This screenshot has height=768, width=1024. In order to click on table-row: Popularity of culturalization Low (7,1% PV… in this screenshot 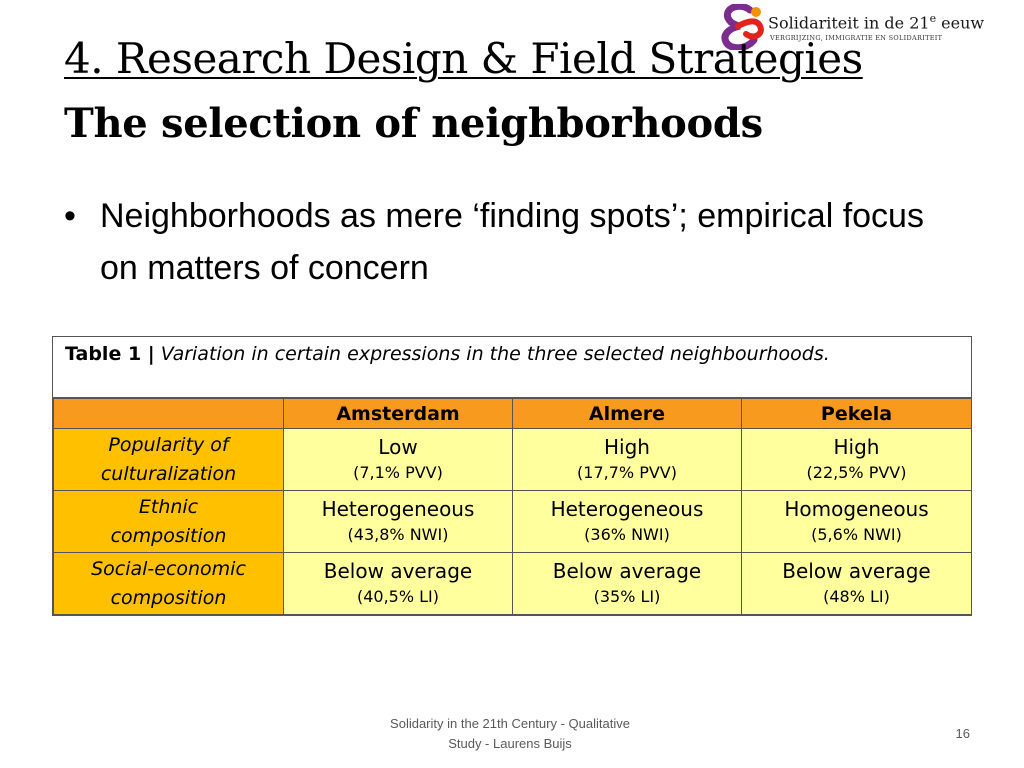, I will do `click(512, 459)`.